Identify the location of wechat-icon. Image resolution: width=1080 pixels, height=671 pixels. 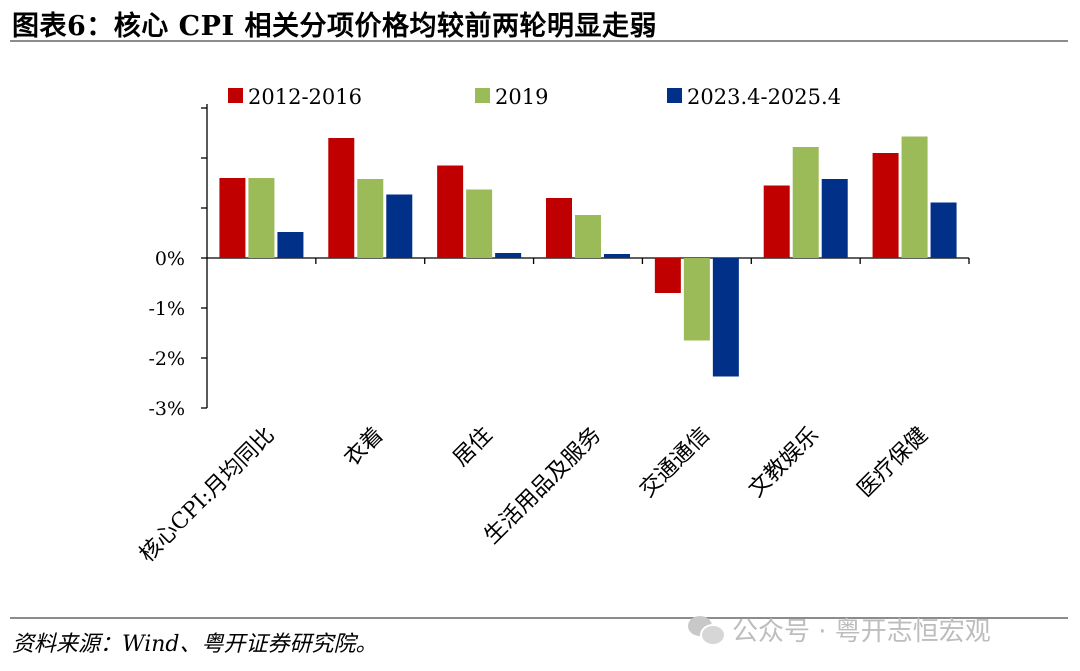
(707, 630).